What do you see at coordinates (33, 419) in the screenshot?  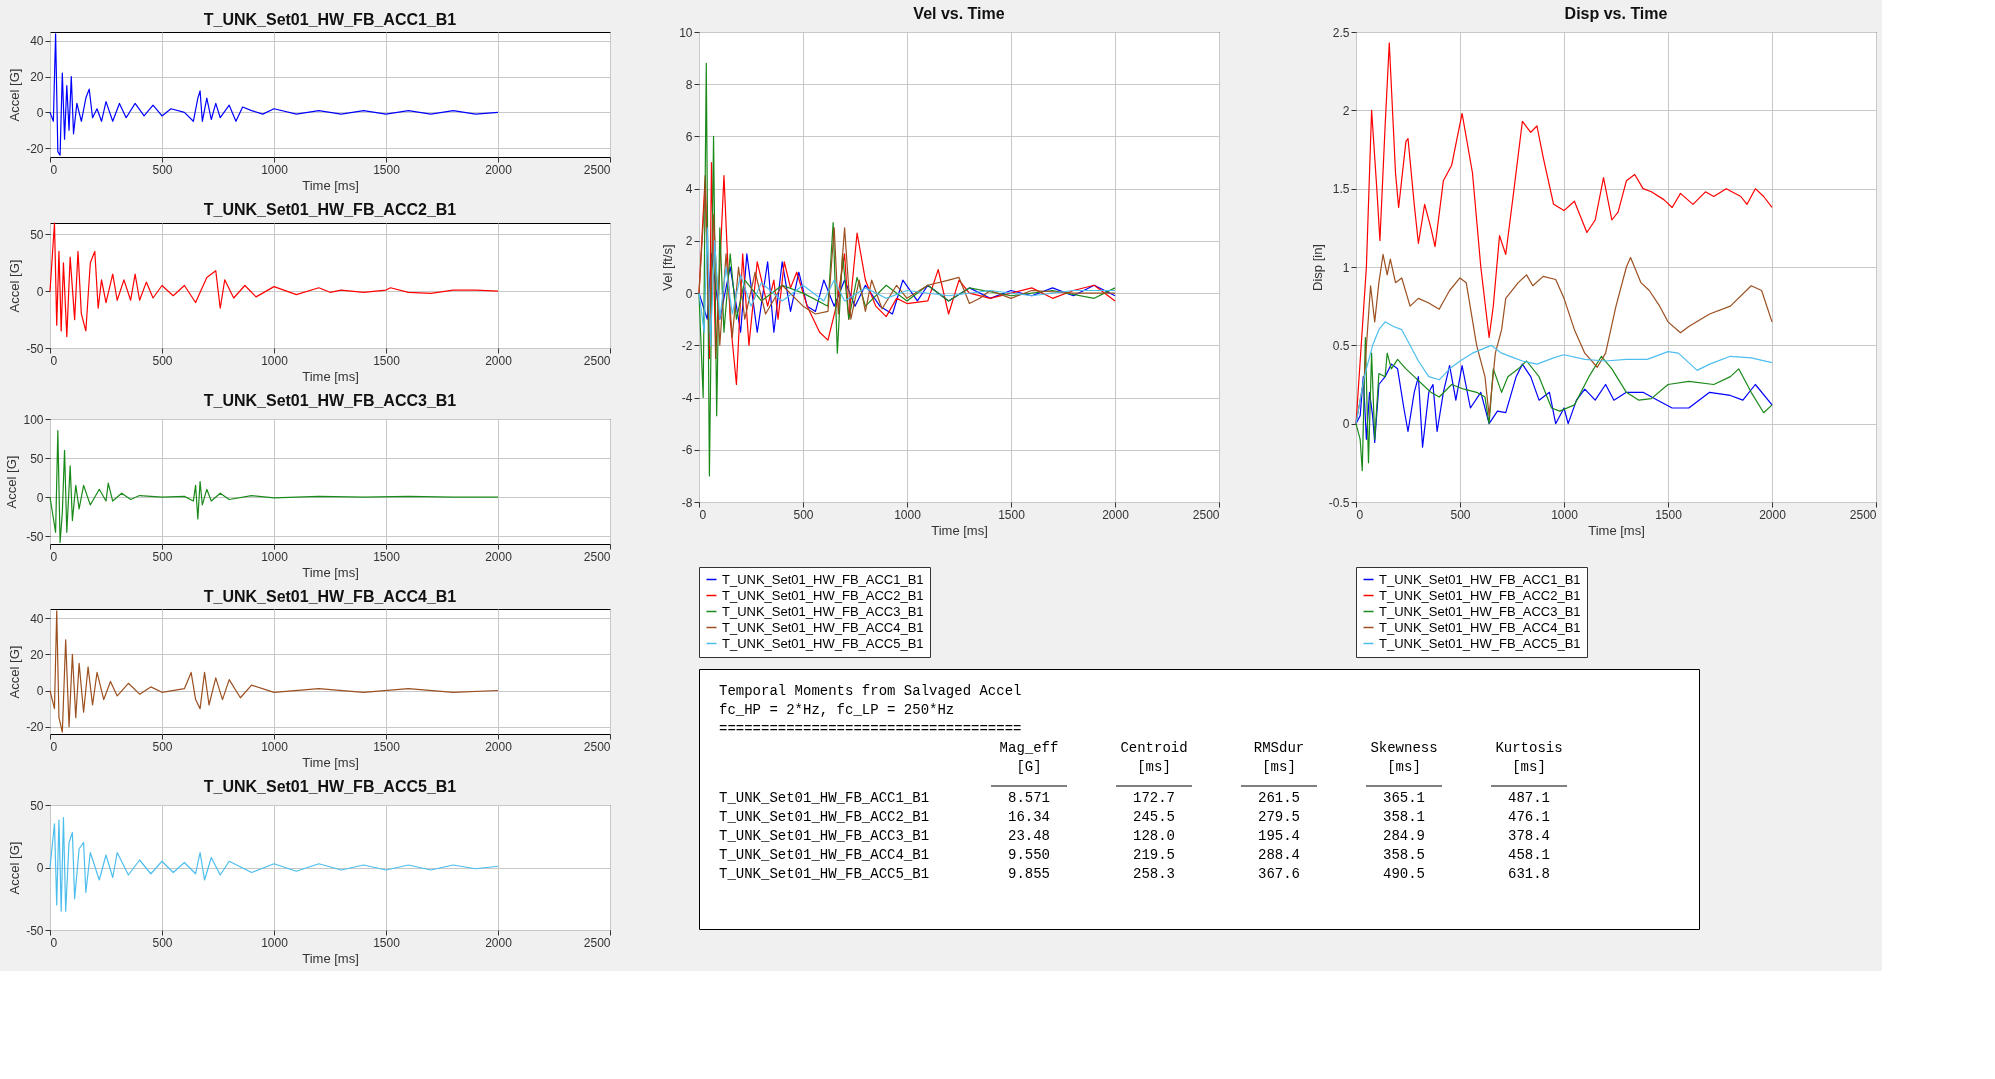 I see `y-tick-label: 100` at bounding box center [33, 419].